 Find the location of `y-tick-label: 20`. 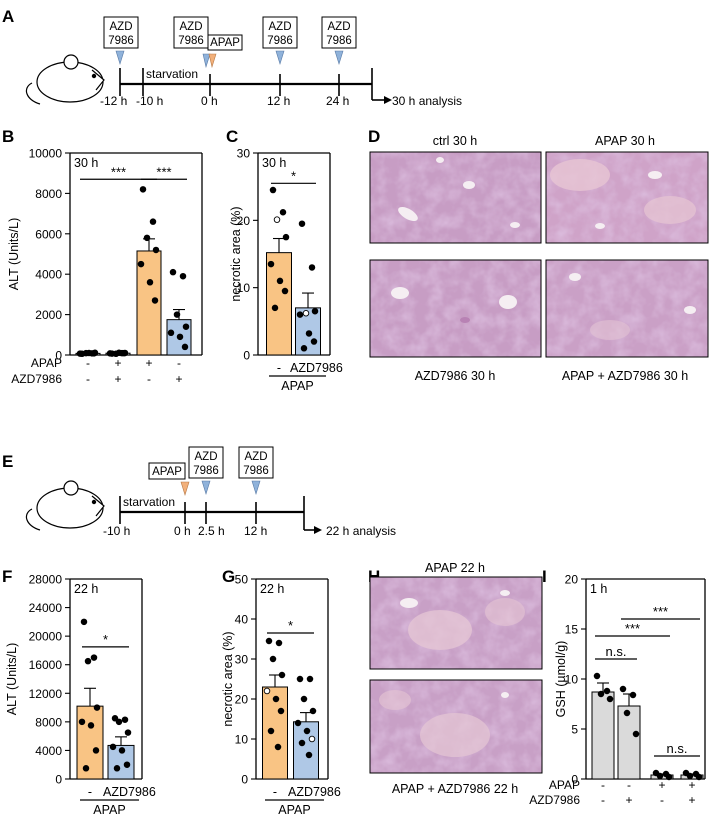

y-tick-label: 20 is located at coordinates (244, 221).